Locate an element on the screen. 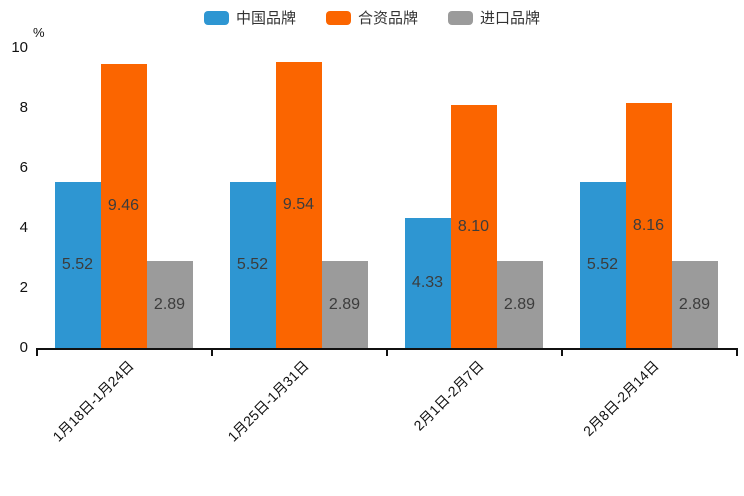 The image size is (744, 496). y-tick-label: 0 is located at coordinates (23, 347).